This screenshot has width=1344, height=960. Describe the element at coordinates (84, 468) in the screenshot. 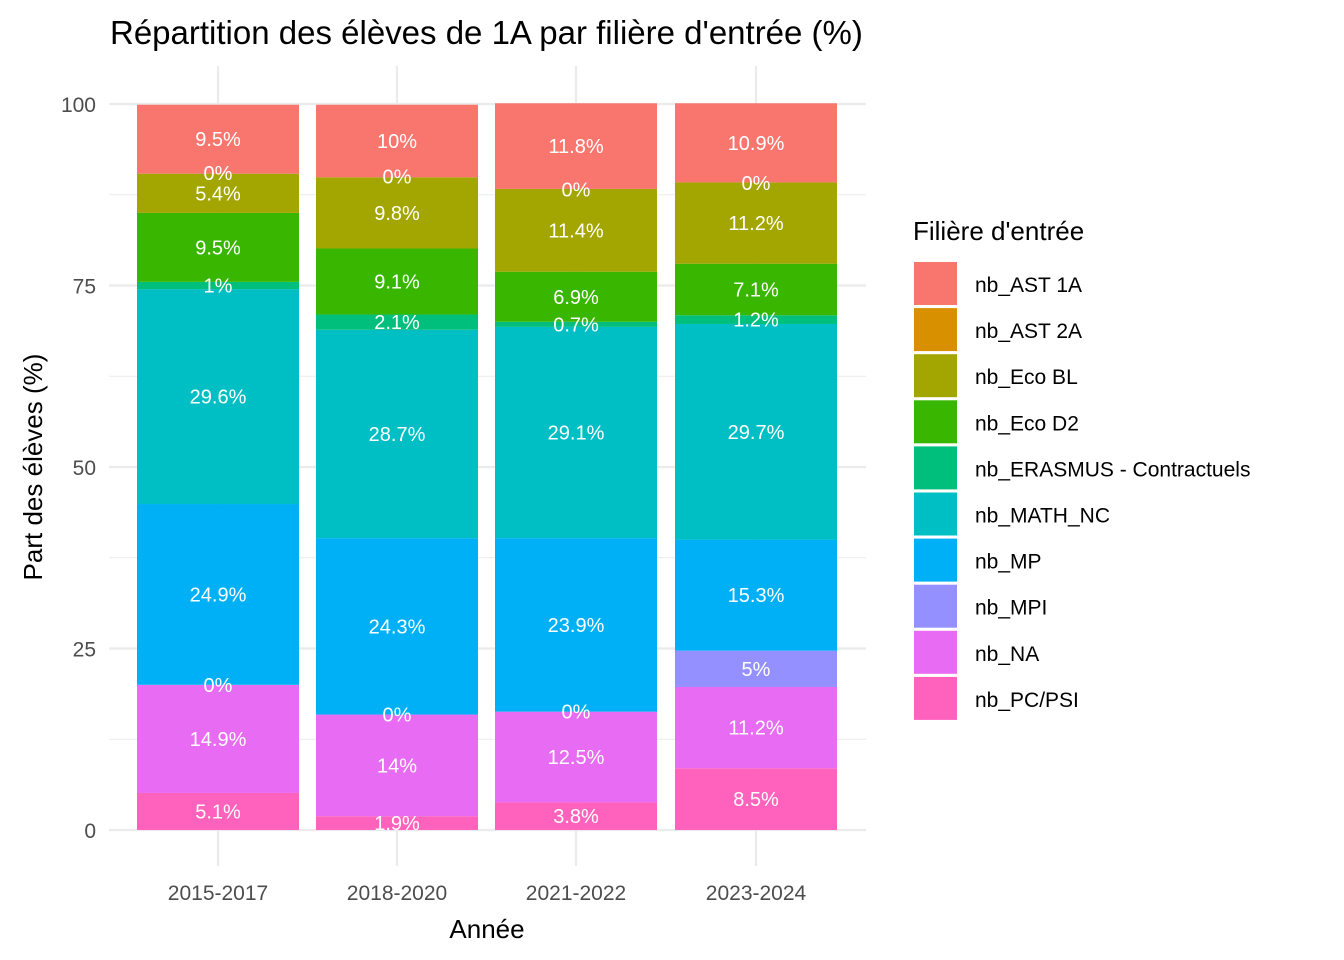

I see `y-tick-label: 50` at that location.